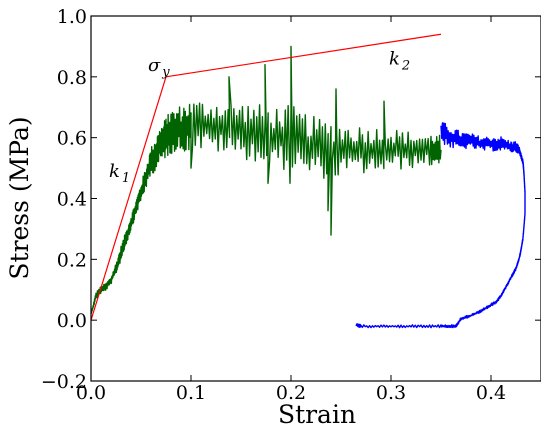  What do you see at coordinates (72, 200) in the screenshot?
I see `y-tick-label: 0.4` at bounding box center [72, 200].